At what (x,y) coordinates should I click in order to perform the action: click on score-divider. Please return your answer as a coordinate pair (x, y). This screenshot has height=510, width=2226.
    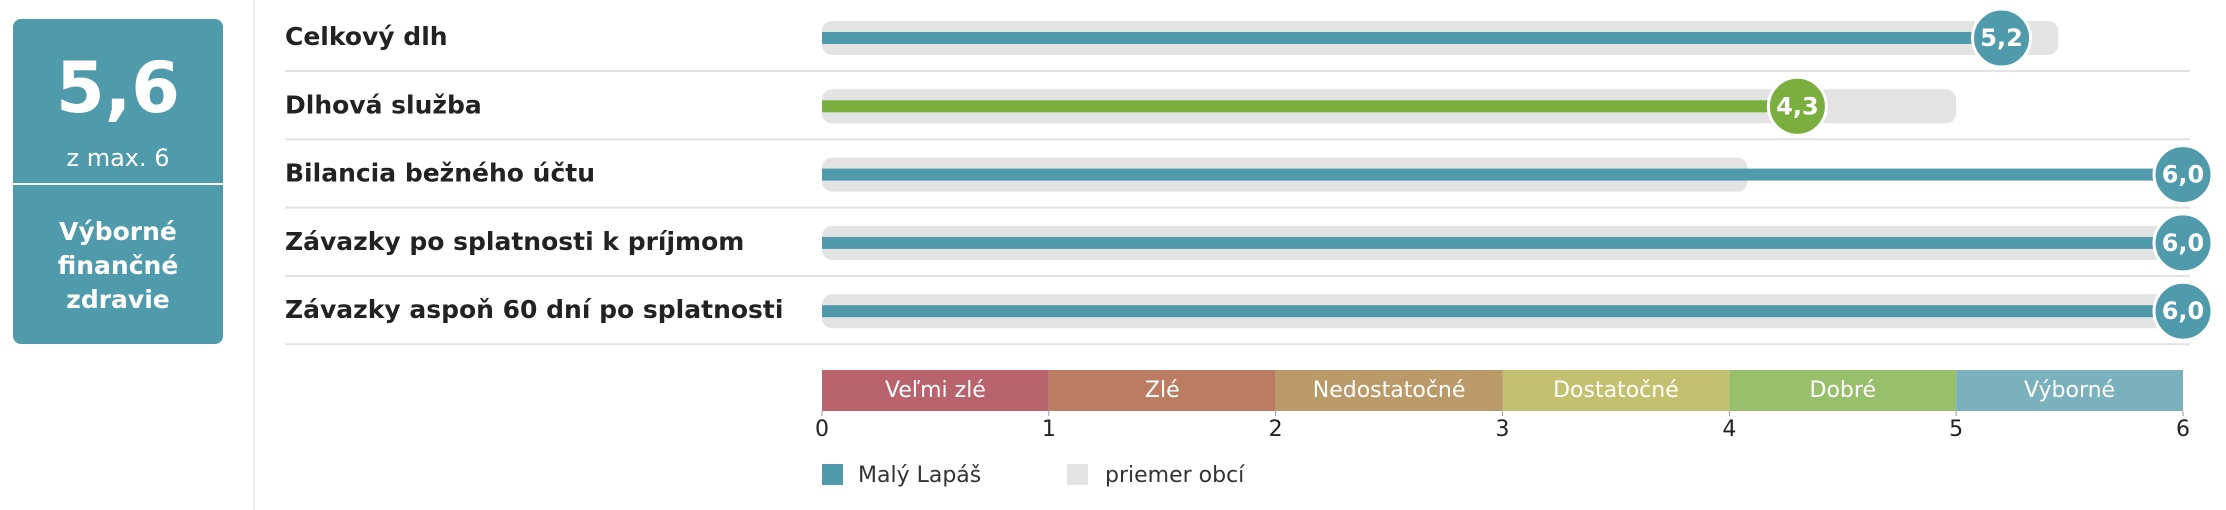
    Looking at the image, I should click on (118, 184).